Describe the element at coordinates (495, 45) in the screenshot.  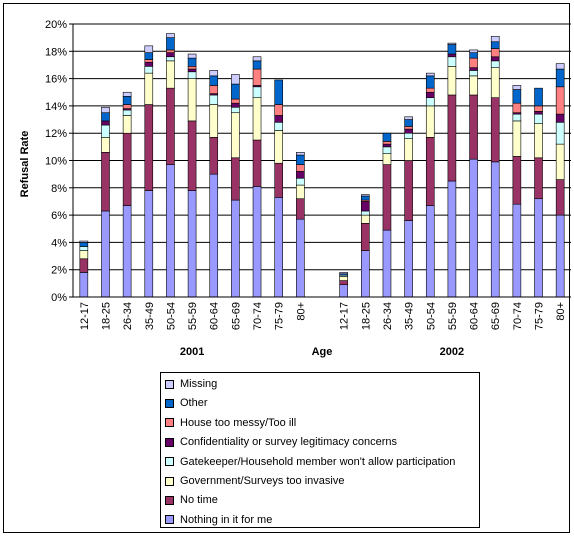
I see `bar-segment-2002-65-69-s6` at that location.